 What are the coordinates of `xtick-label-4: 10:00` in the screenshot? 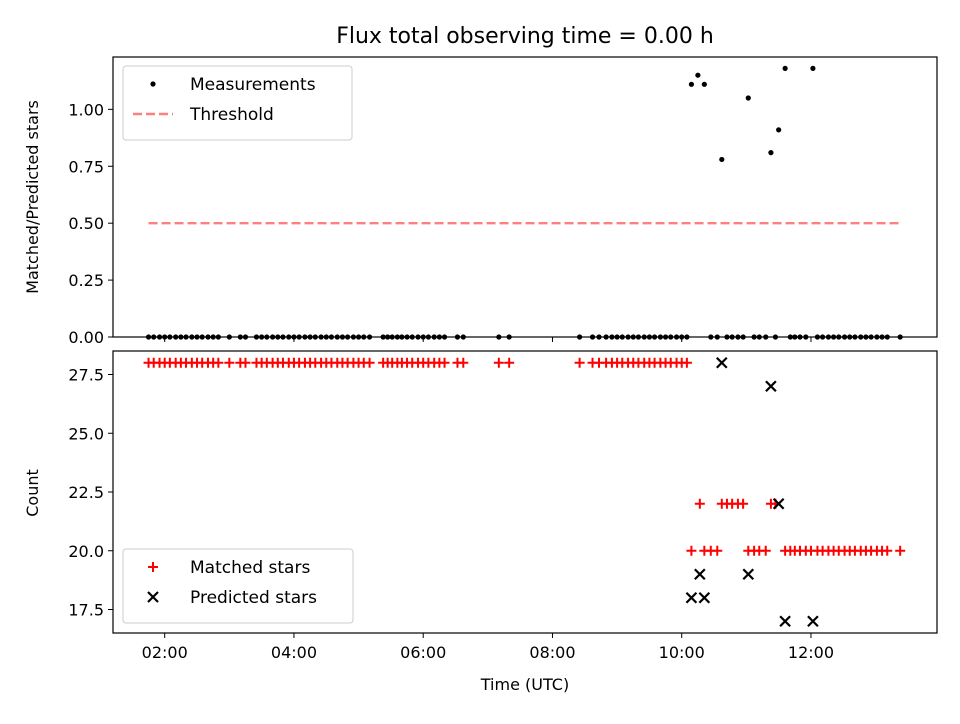 It's located at (682, 652).